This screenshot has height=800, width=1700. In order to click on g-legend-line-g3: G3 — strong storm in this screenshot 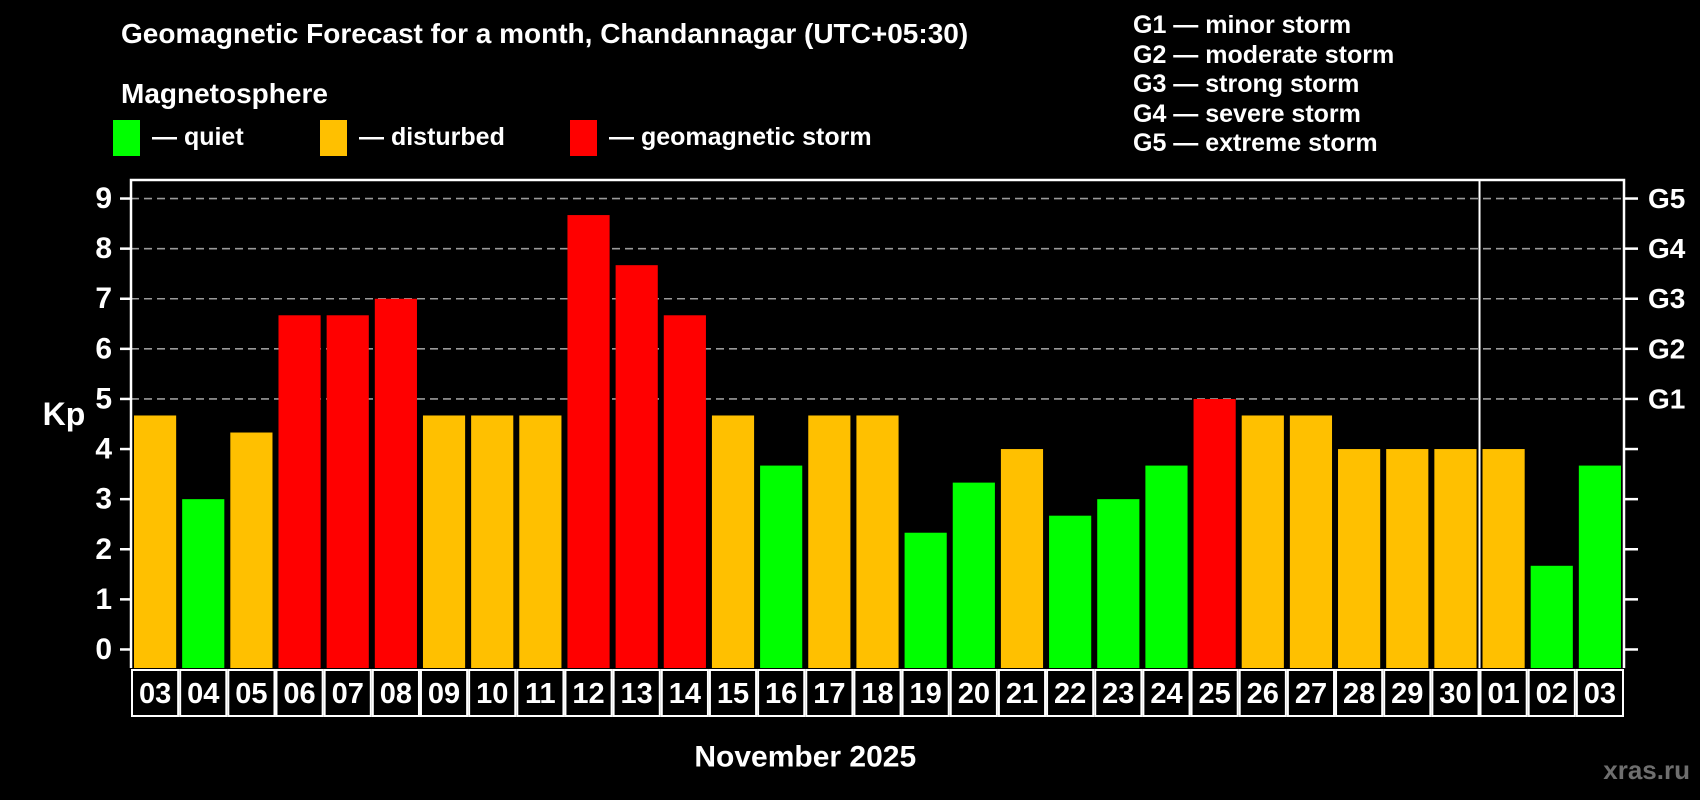, I will do `click(1246, 84)`.